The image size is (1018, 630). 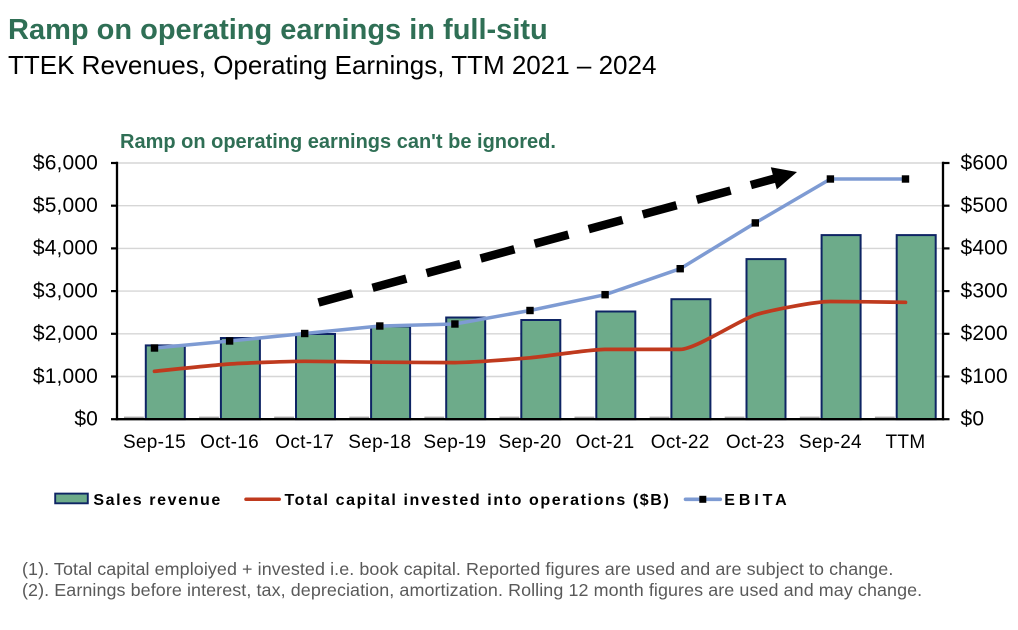 I want to click on svg-text: Oct-22, so click(x=680, y=442).